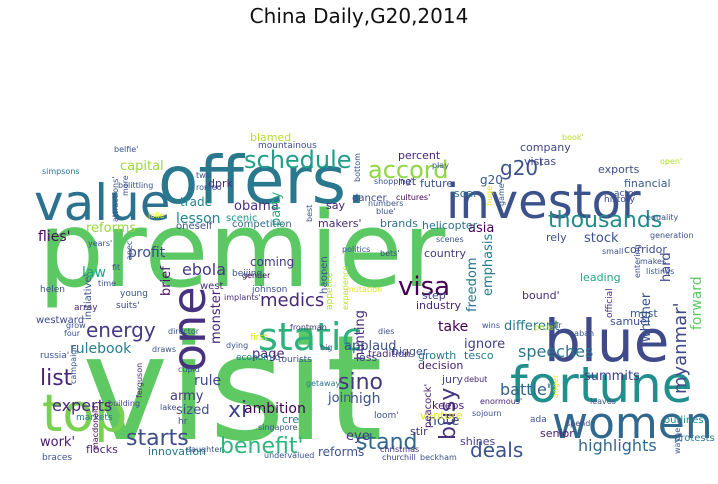 The image size is (718, 484). Describe the element at coordinates (488, 264) in the screenshot. I see `cloud-word: emphasis` at that location.